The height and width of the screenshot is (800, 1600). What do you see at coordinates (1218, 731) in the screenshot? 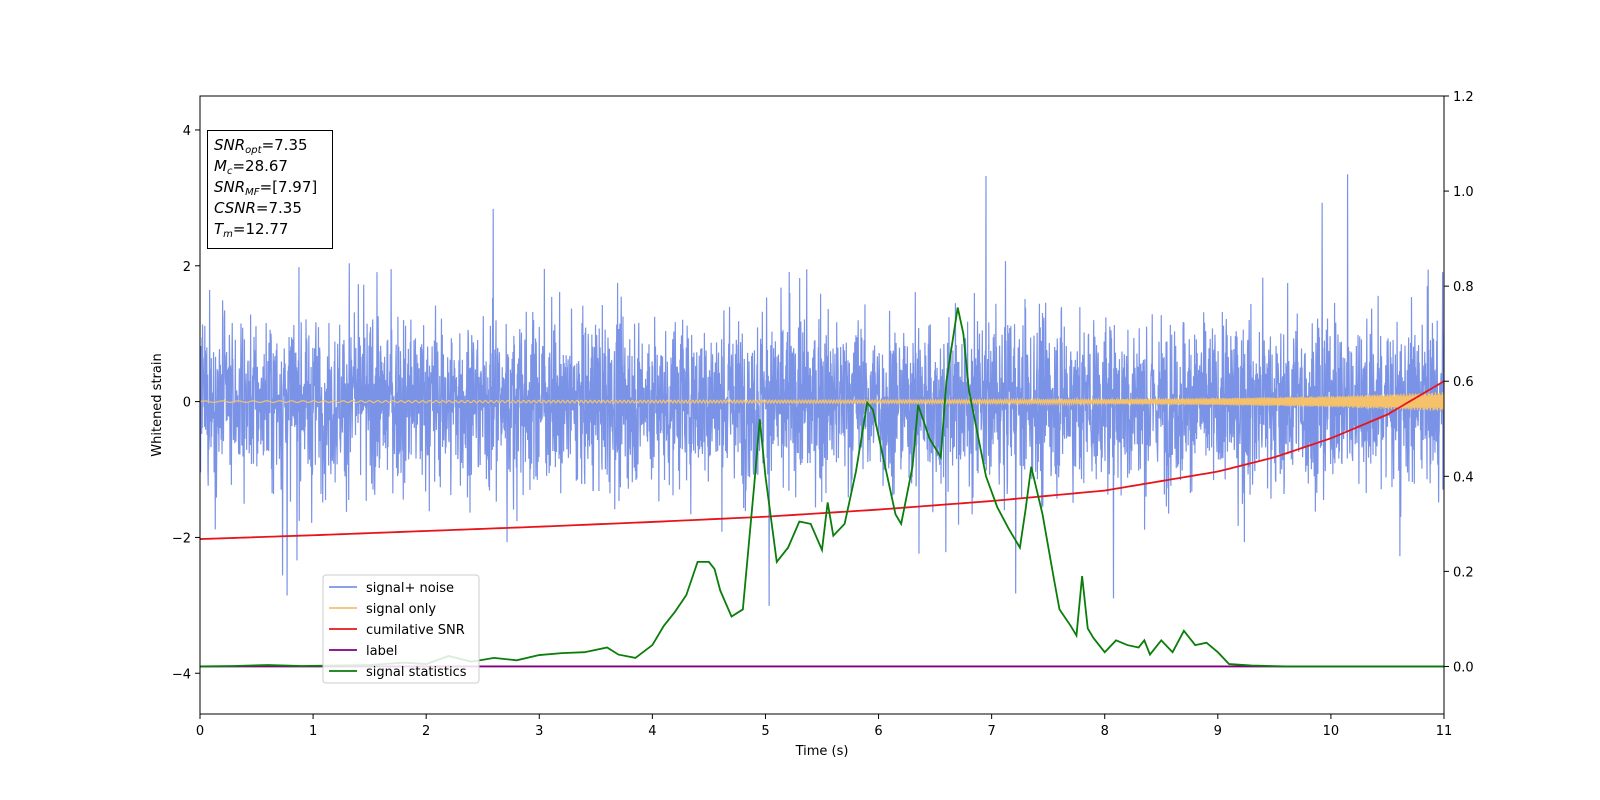
I see `x-tick-label: 9` at bounding box center [1218, 731].